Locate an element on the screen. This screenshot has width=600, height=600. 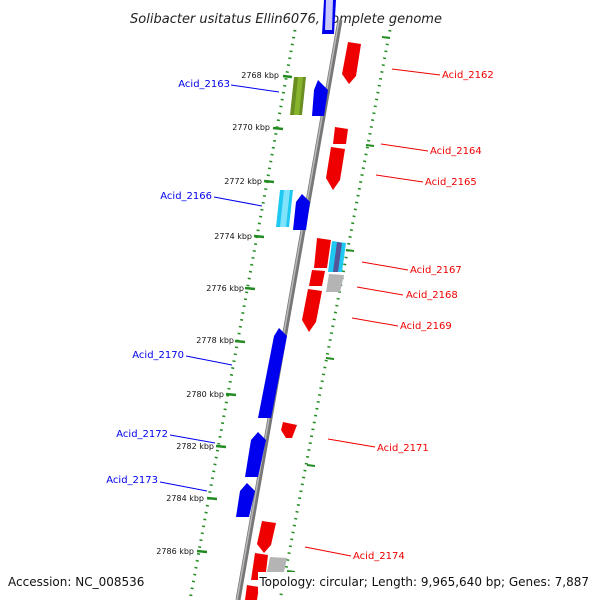
gene-label: Acid_2171 is located at coordinates (403, 448).